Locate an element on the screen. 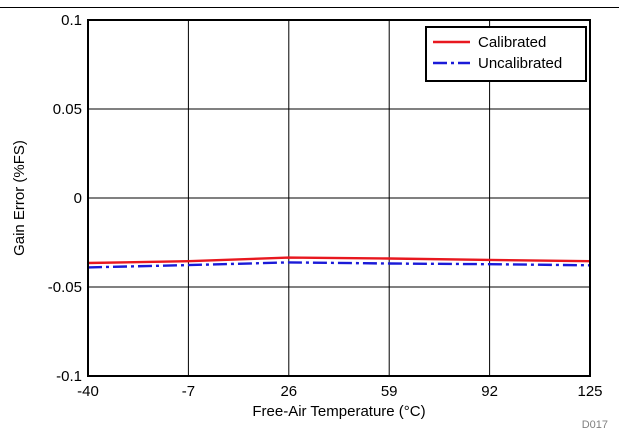  x-tick-label: 26 is located at coordinates (288, 391).